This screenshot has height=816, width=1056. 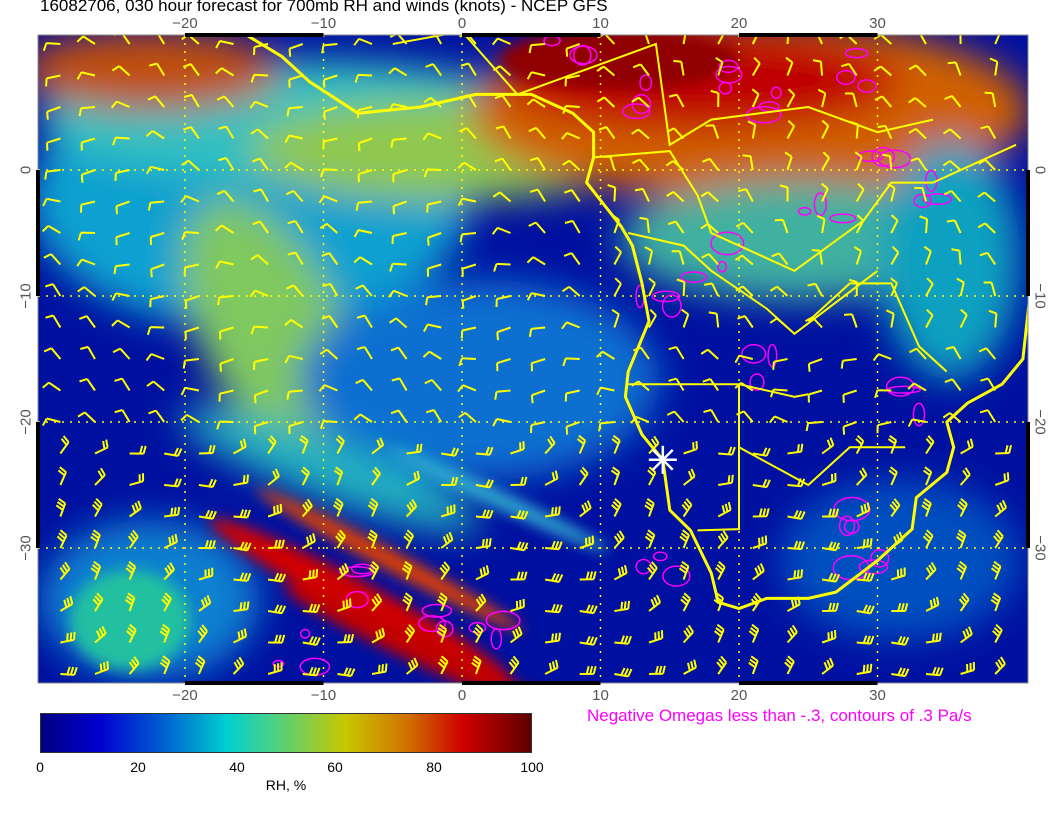 I want to click on colorbar-label: 60, so click(x=335, y=767).